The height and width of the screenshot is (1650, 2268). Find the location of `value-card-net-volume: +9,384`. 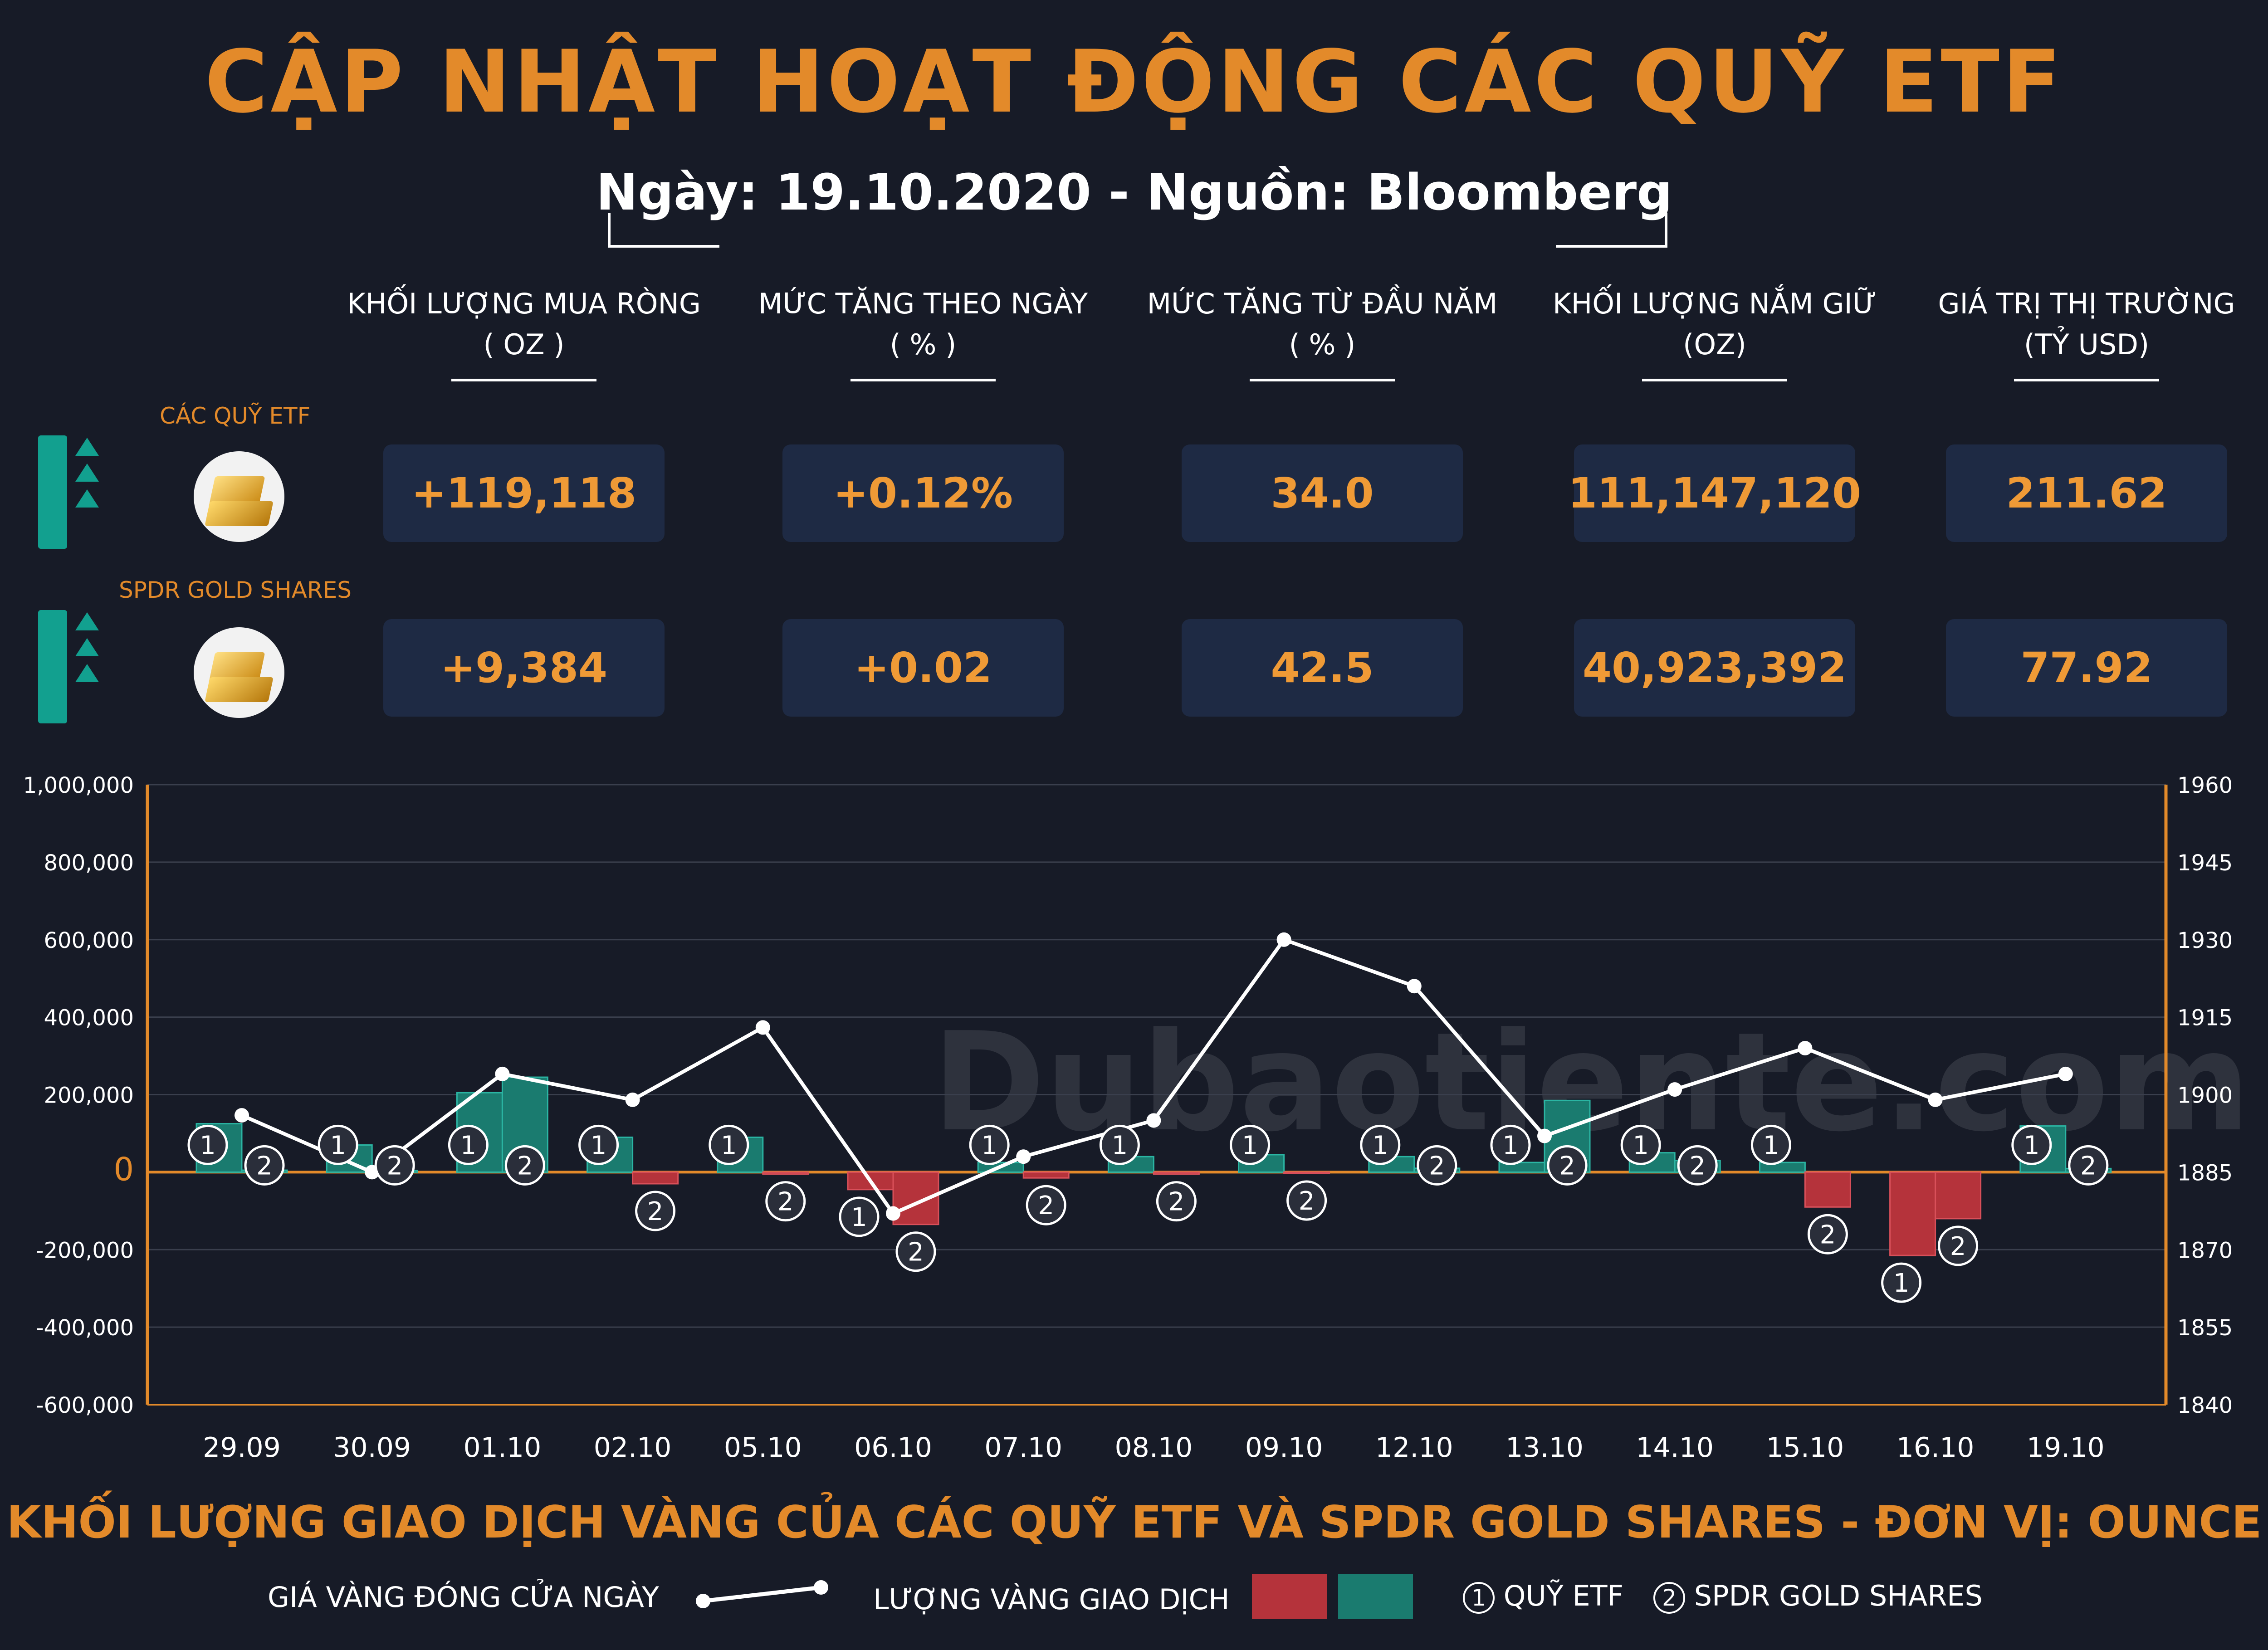

value-card-net-volume: +9,384 is located at coordinates (524, 668).